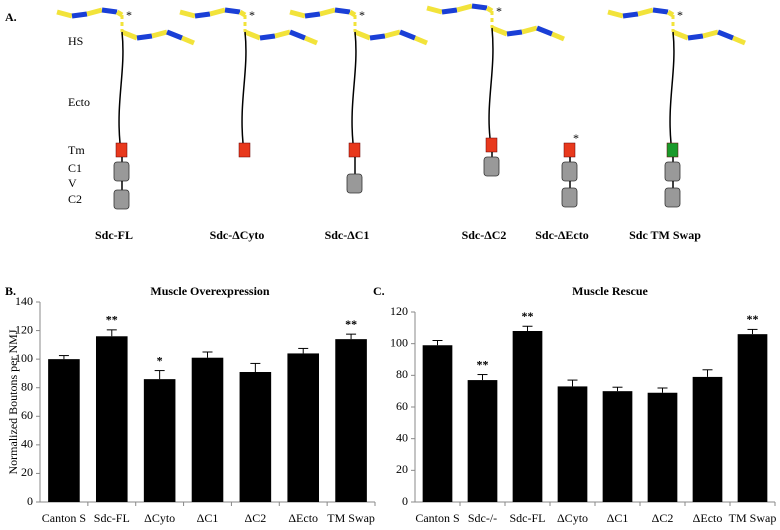 The image size is (780, 530). I want to click on construct-name: Sdc-FL, so click(114, 235).